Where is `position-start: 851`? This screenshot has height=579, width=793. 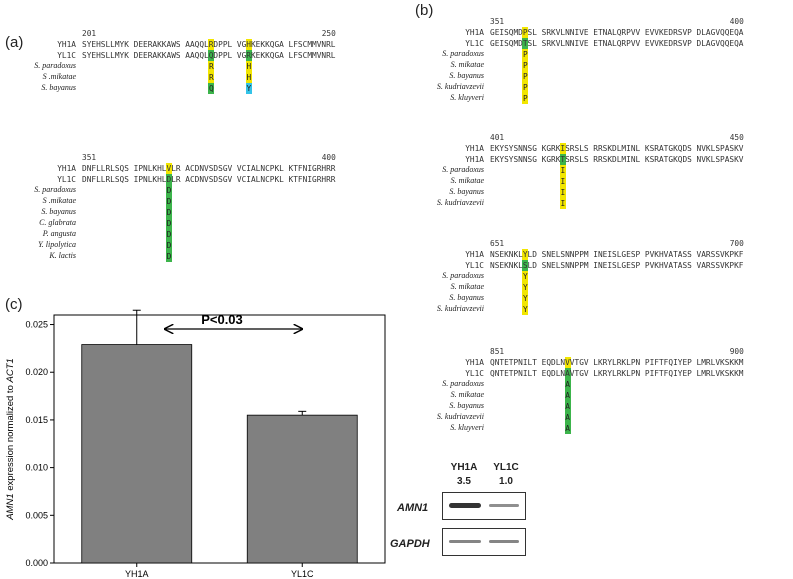 position-start: 851 is located at coordinates (497, 351).